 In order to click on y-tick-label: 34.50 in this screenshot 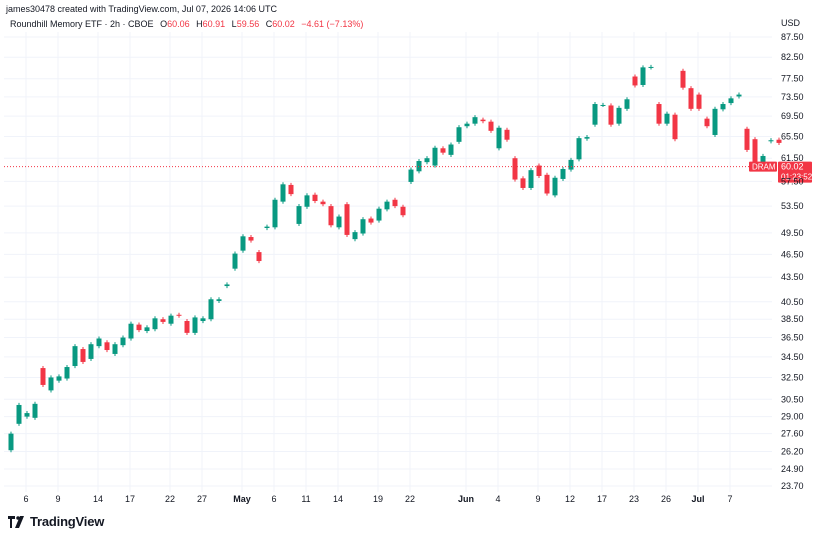, I will do `click(792, 357)`.